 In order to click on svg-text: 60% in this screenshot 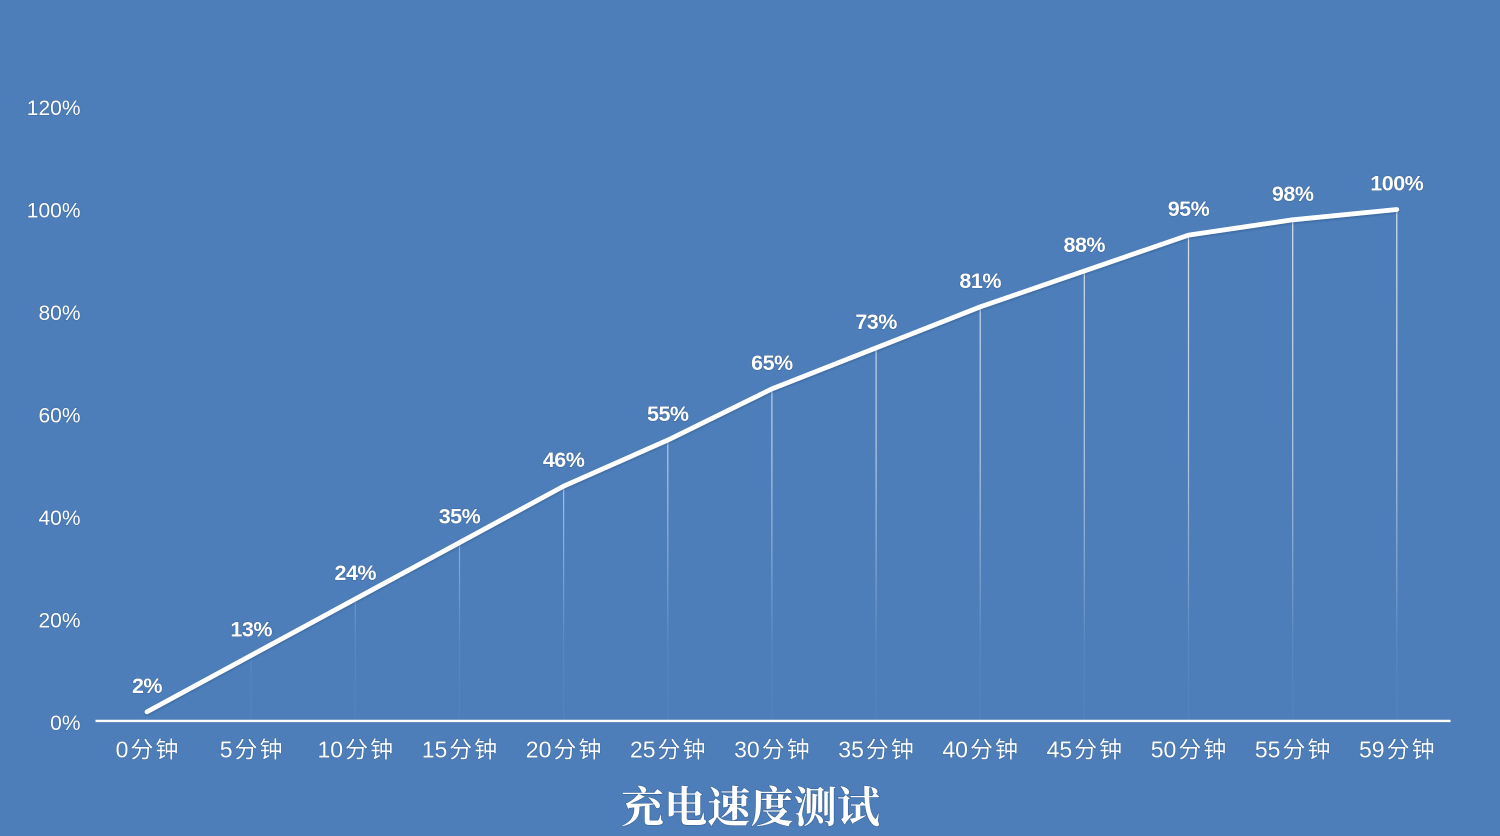, I will do `click(59, 415)`.